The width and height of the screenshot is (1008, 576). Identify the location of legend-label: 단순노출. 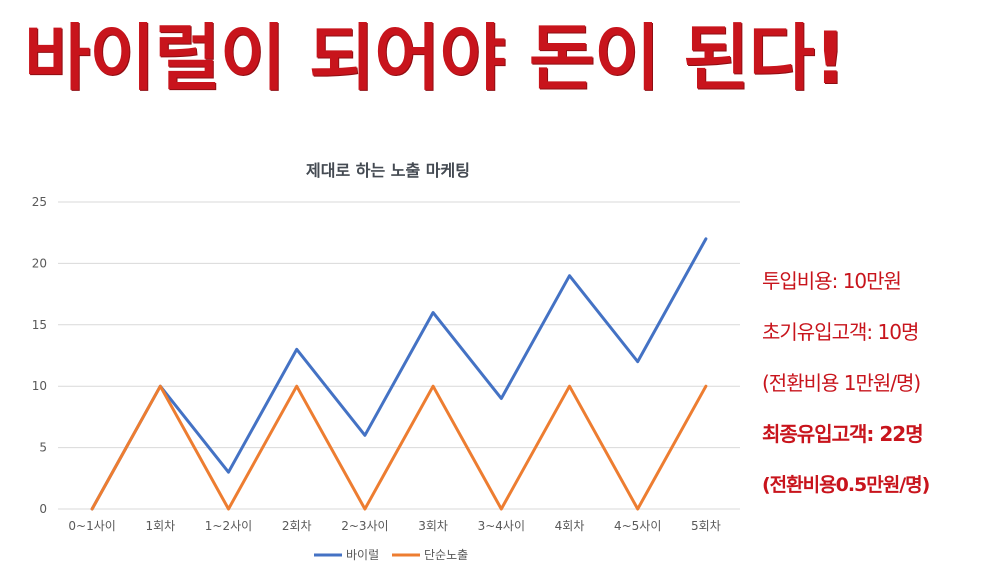
(446, 555).